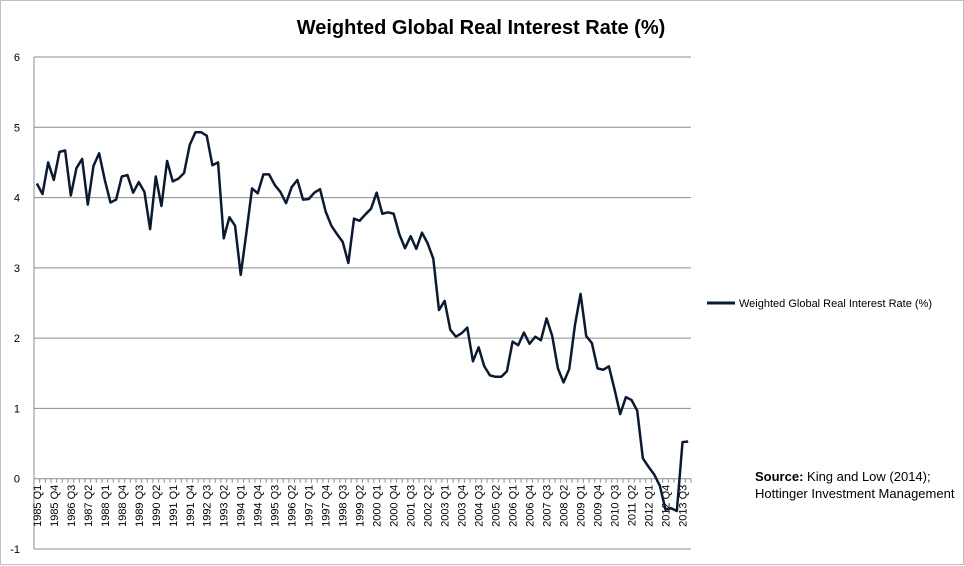  What do you see at coordinates (259, 506) in the screenshot?
I see `x-tick-label: 1994 Q4` at bounding box center [259, 506].